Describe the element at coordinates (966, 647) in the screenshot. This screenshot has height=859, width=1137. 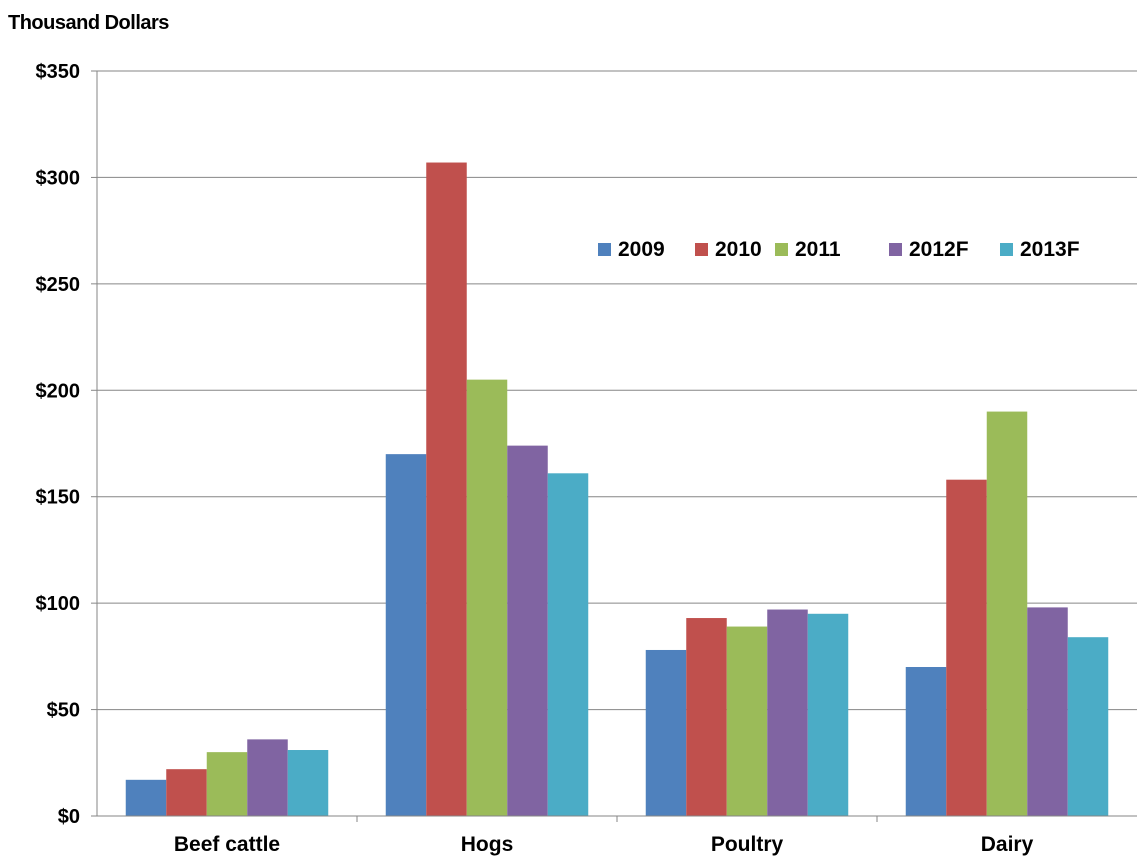
I see `bar-dairy-2010` at that location.